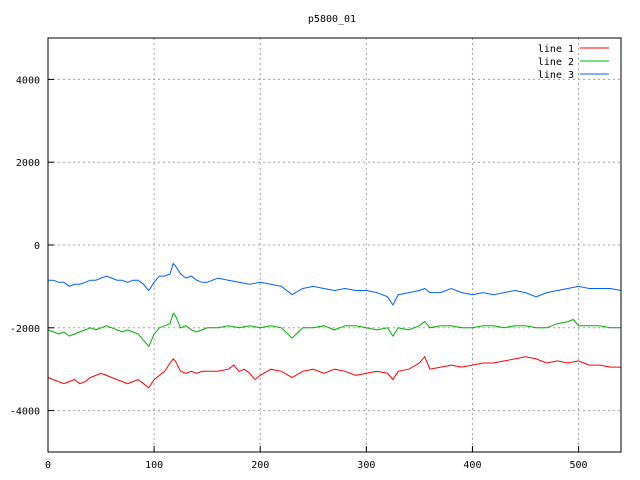 Image resolution: width=640 pixels, height=480 pixels. Describe the element at coordinates (48, 465) in the screenshot. I see `x-tick-label: 0` at that location.